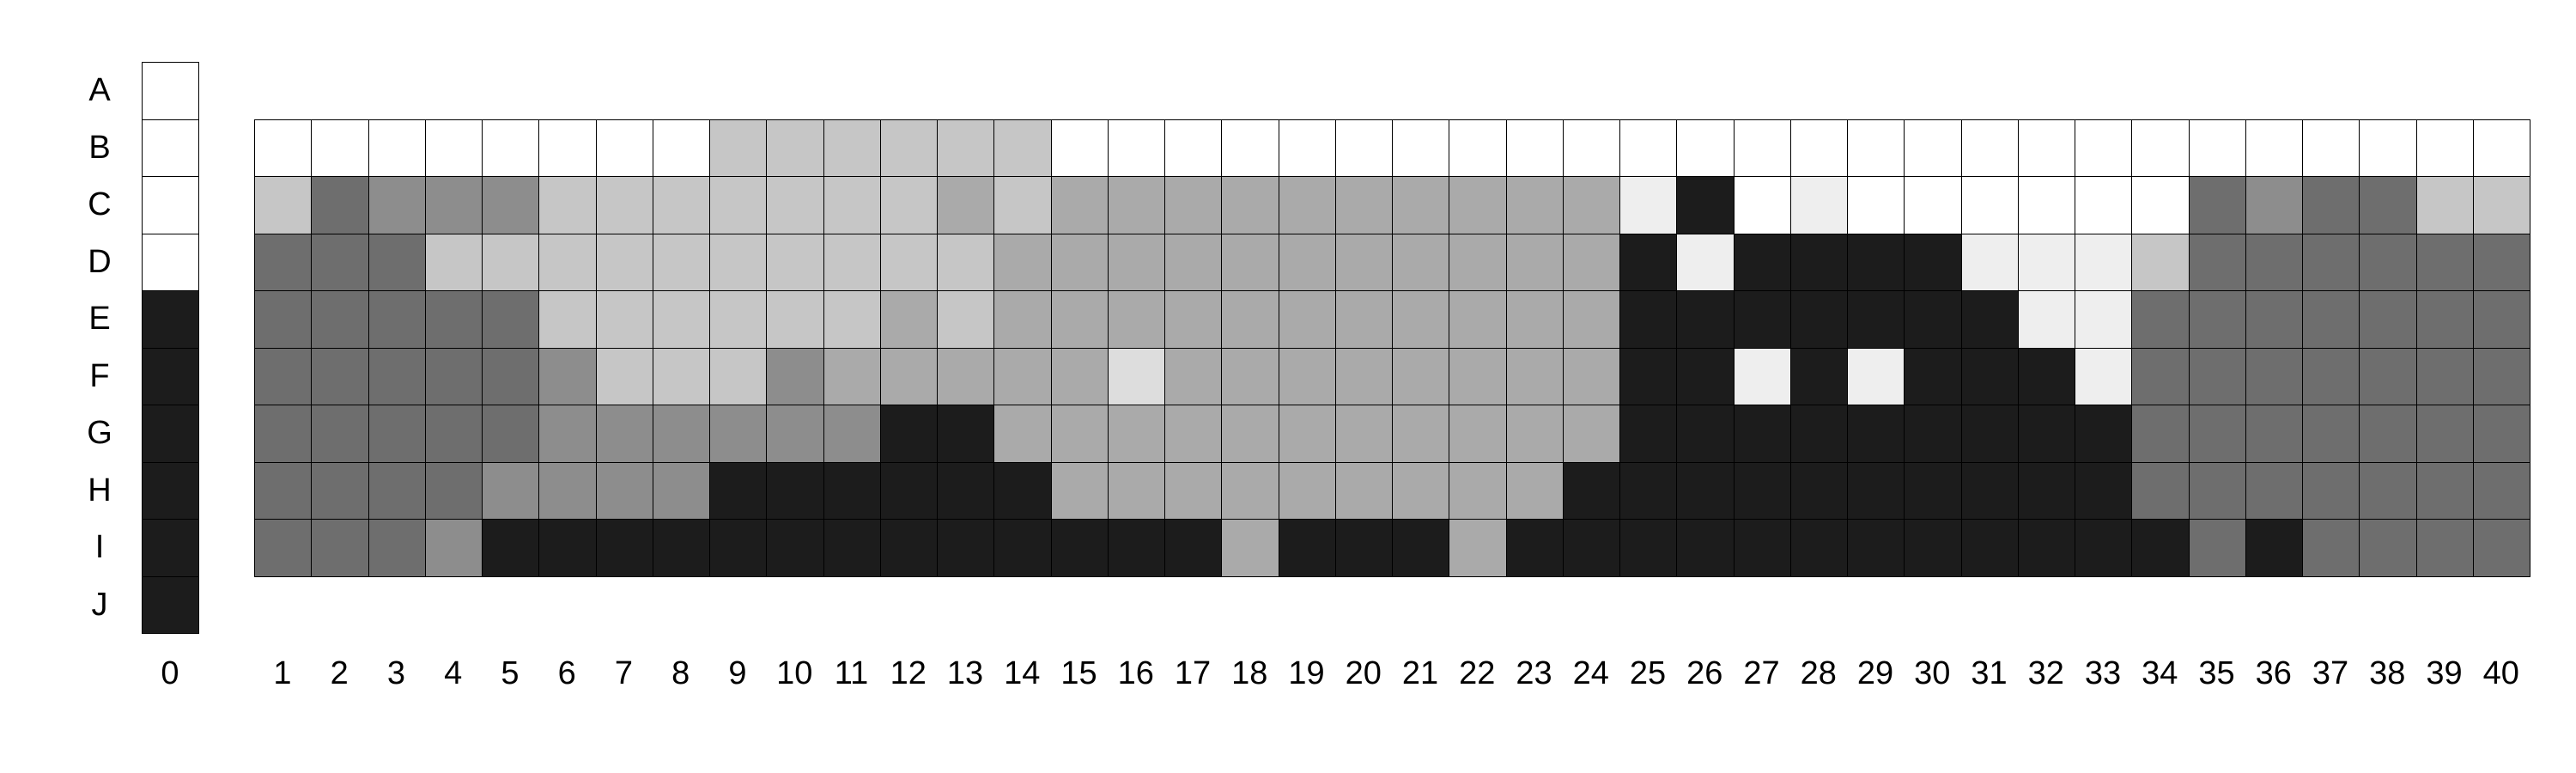 The height and width of the screenshot is (773, 2576). Describe the element at coordinates (99, 90) in the screenshot. I see `row-label-a: A` at that location.